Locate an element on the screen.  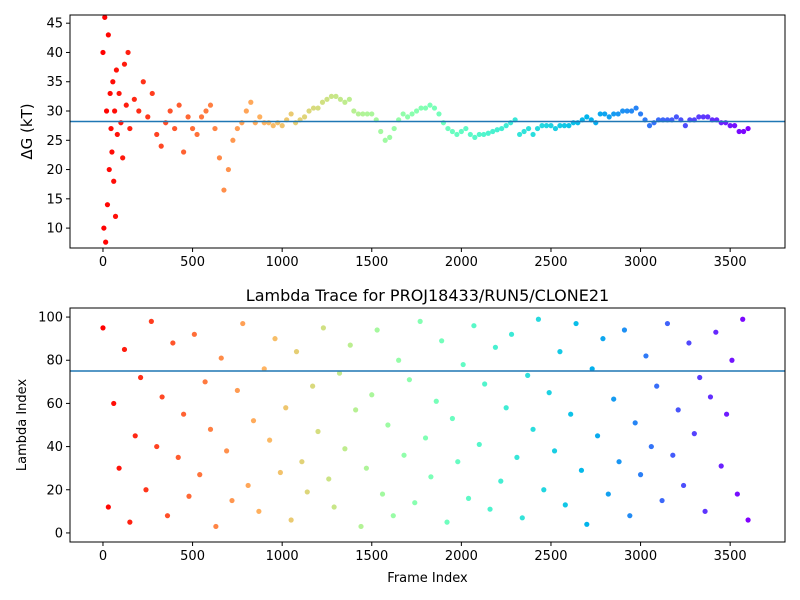
y-tick-label: 100 is located at coordinates (50, 318).